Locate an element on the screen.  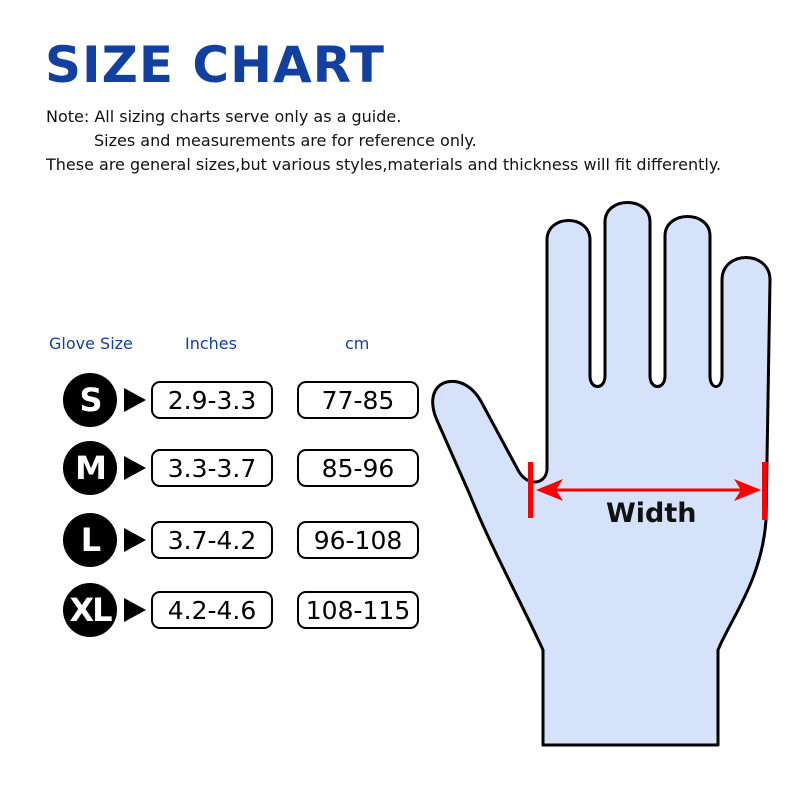
right-width-marker is located at coordinates (764, 491).